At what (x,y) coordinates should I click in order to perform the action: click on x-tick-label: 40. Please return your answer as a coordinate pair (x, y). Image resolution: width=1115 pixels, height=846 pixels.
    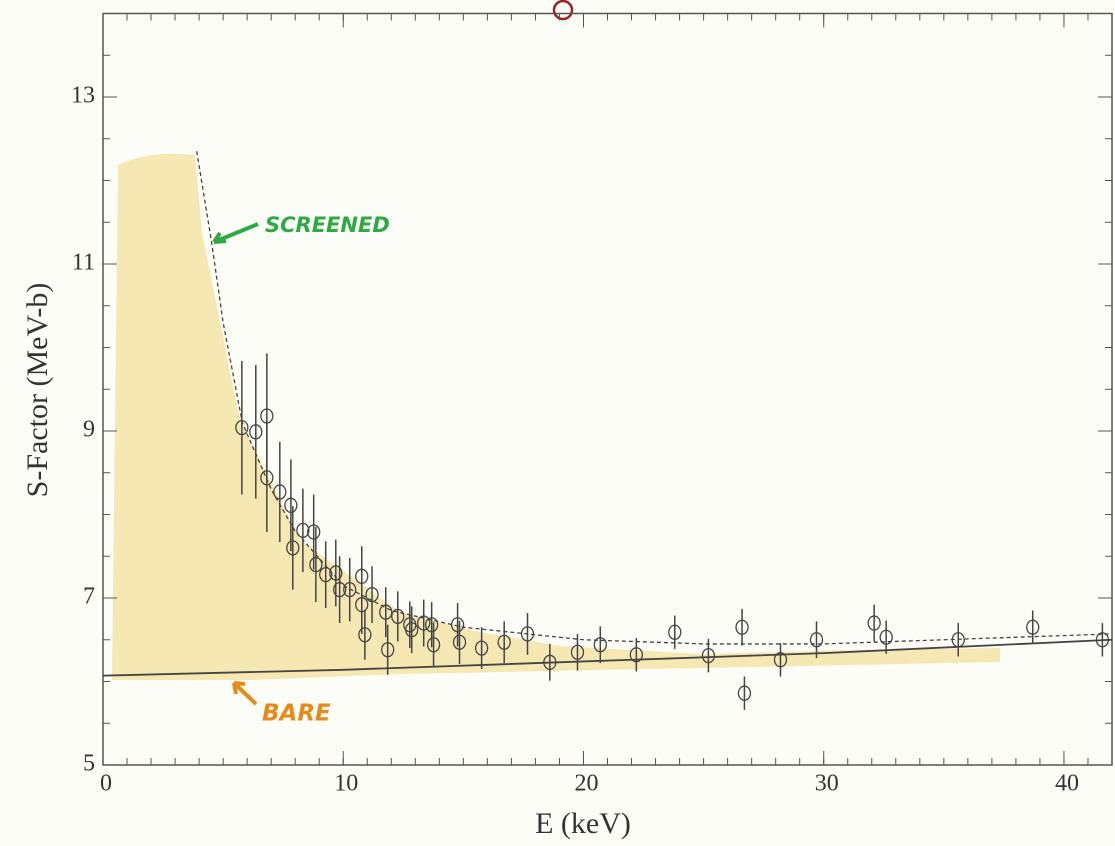
    Looking at the image, I should click on (1067, 784).